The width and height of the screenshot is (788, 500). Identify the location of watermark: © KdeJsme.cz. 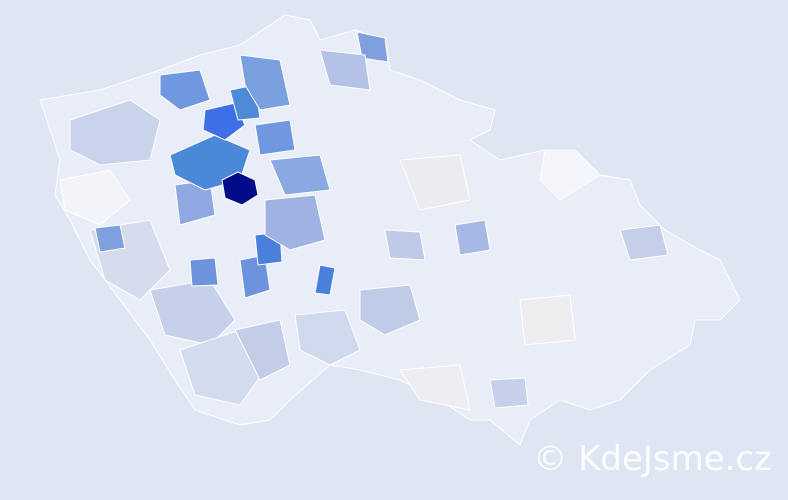
(652, 459).